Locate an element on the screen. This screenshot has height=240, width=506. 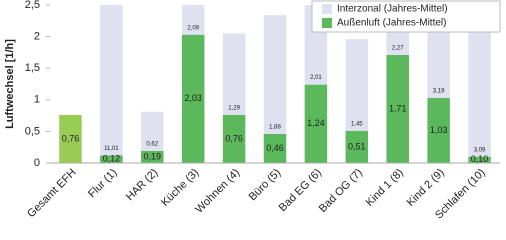
data-label: 1,24 is located at coordinates (316, 123).